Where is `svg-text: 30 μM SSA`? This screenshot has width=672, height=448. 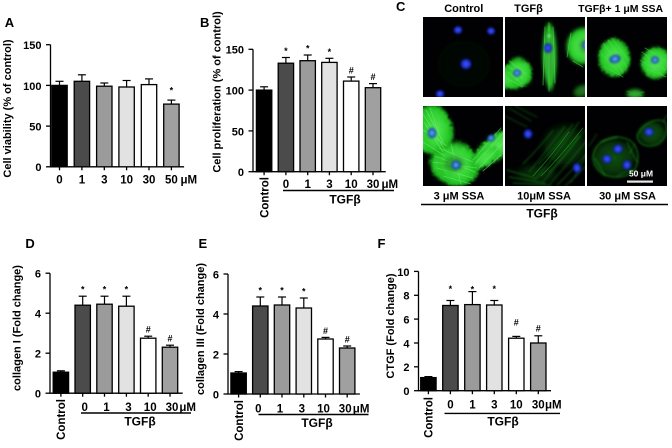
svg-text: 30 μM SSA is located at coordinates (627, 197).